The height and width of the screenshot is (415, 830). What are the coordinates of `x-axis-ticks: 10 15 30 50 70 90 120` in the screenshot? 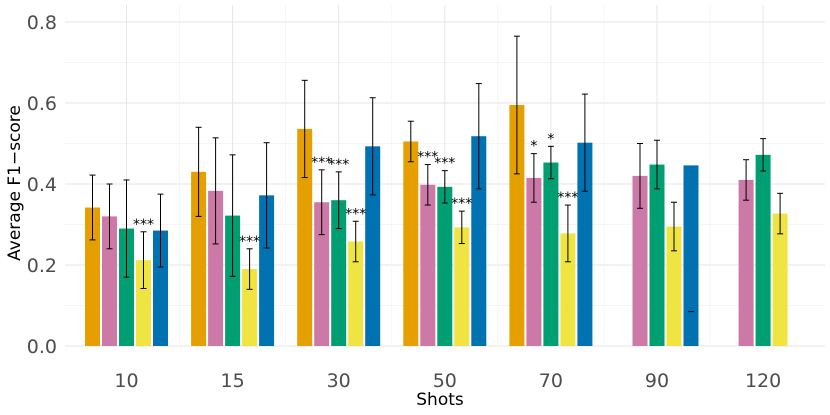 It's located at (447, 381).